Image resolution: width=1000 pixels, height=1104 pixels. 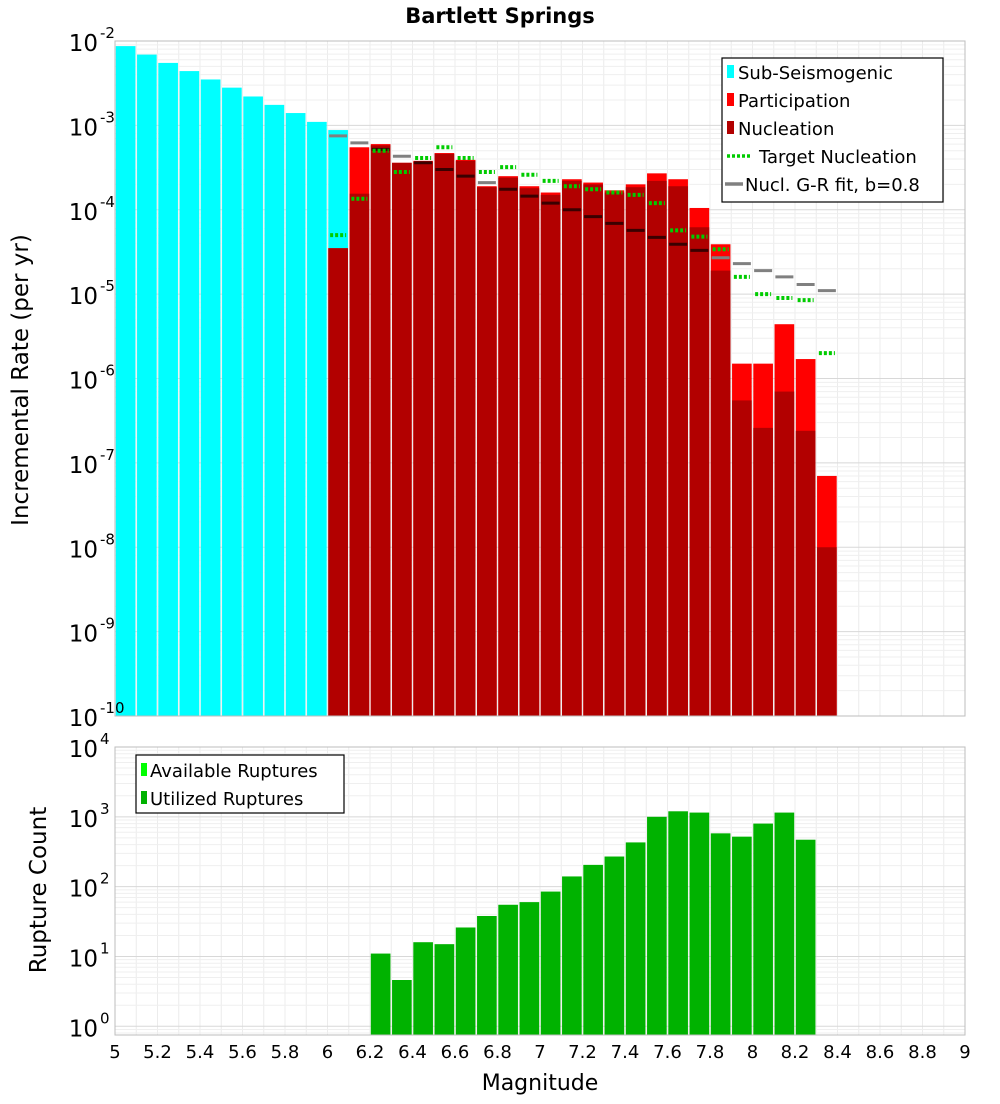 I want to click on top-y-tick-exponent: -10, so click(x=112, y=708).